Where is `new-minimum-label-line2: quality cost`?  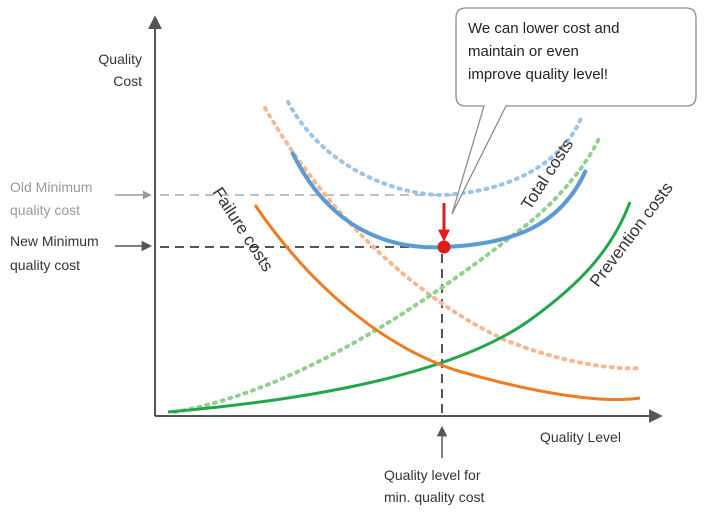 new-minimum-label-line2: quality cost is located at coordinates (45, 265).